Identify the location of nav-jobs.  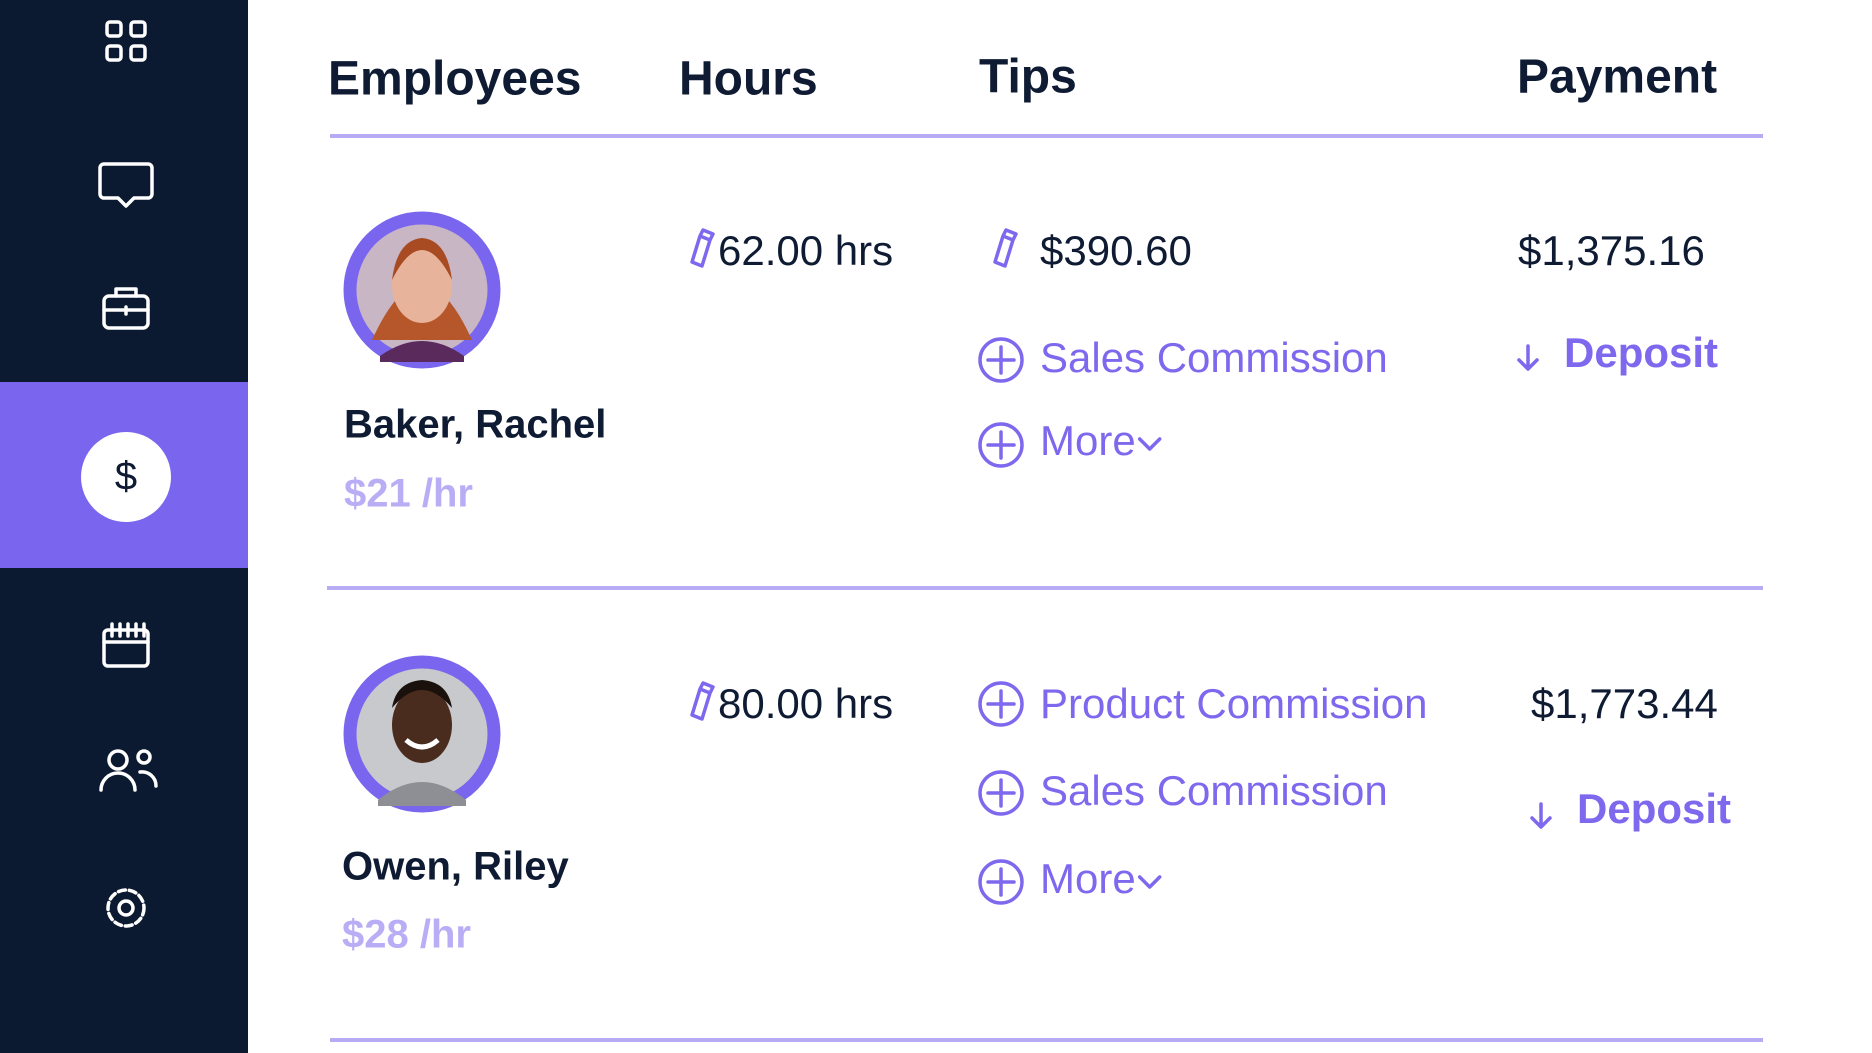
(126, 308).